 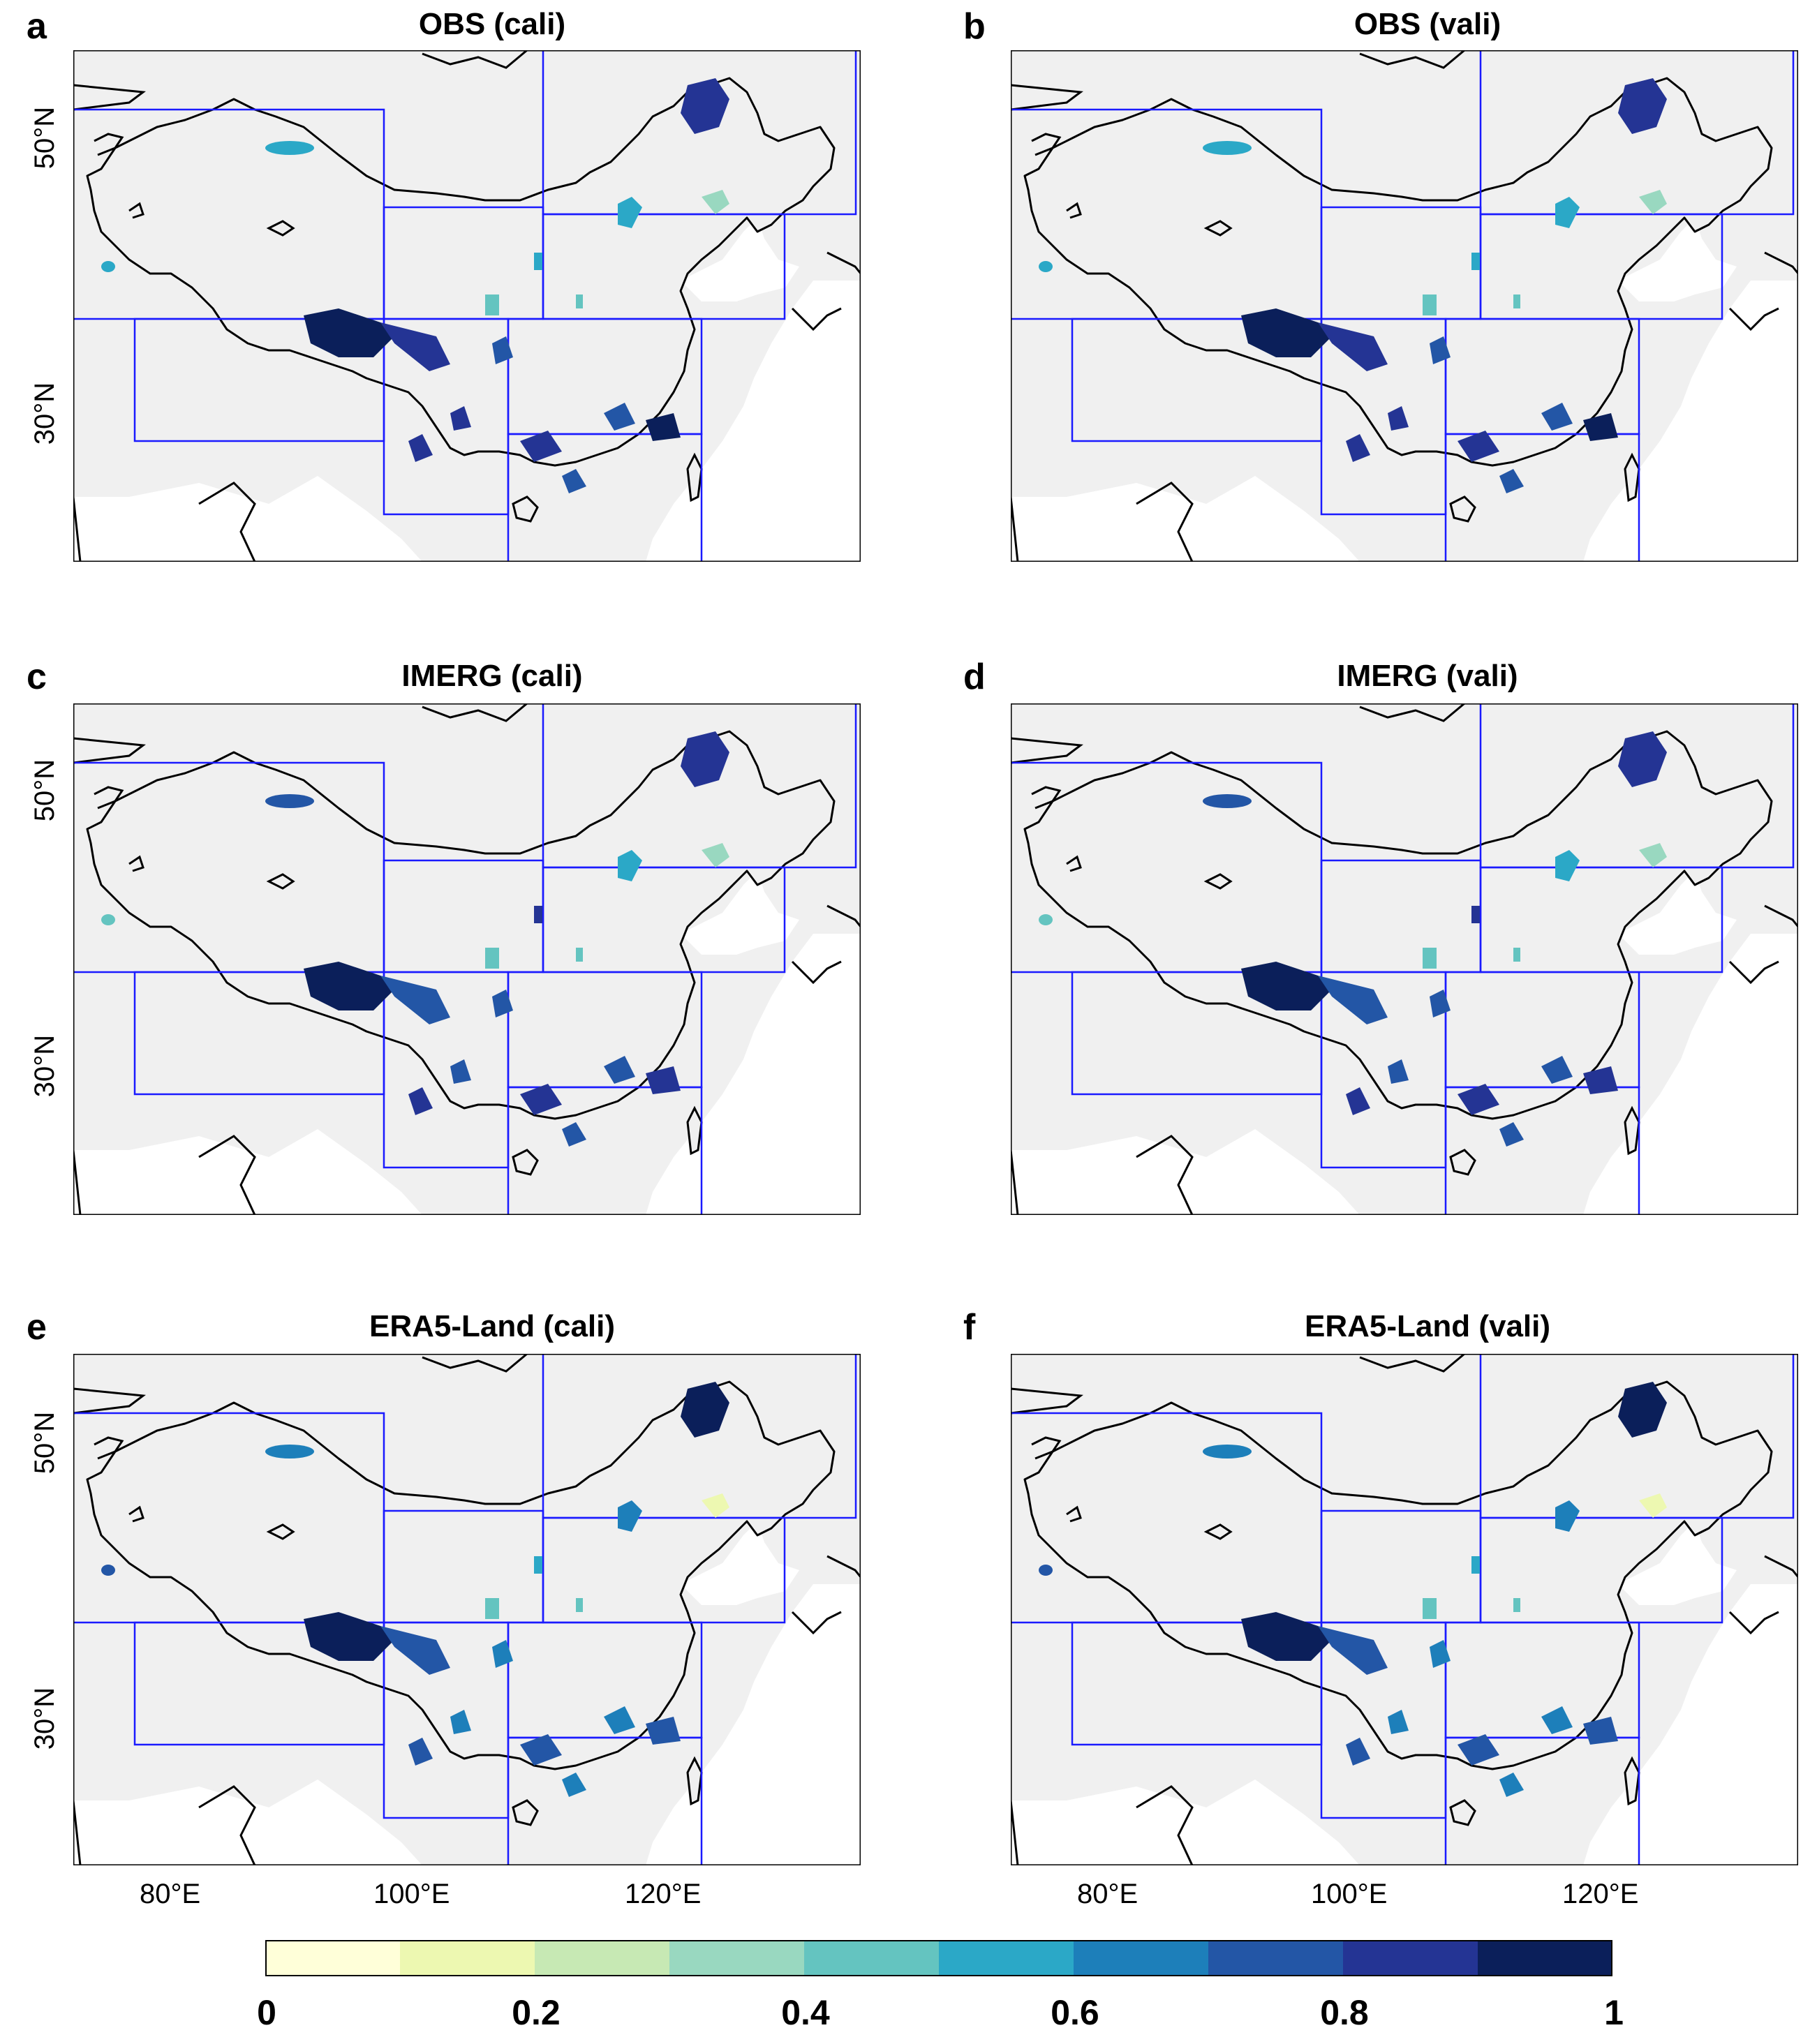 I want to click on panel-letter-f: f, so click(x=969, y=1327).